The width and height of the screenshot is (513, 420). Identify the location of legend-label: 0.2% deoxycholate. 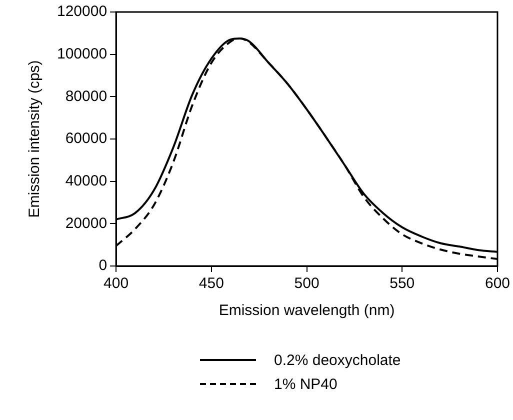
(337, 360).